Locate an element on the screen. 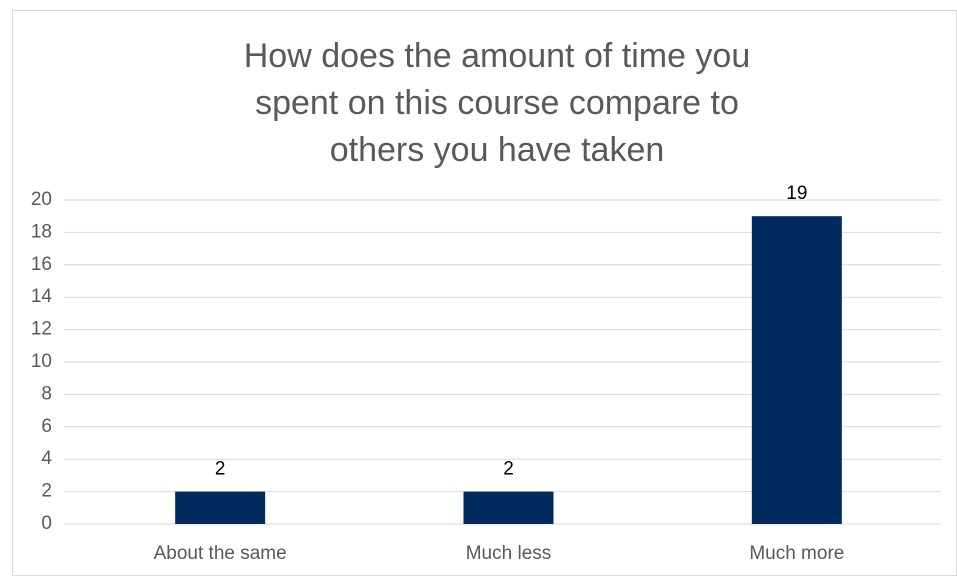  x-tick-label: Much more is located at coordinates (796, 553).